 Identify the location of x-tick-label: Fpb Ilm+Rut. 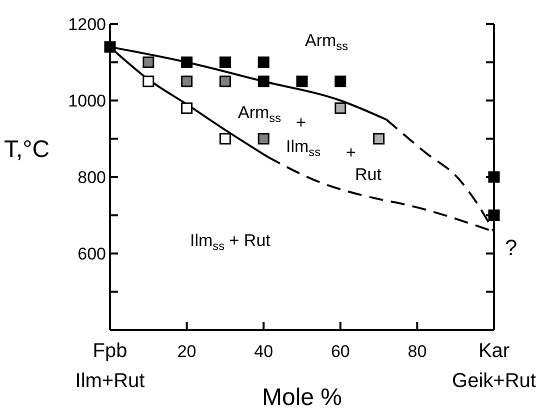
(110, 366).